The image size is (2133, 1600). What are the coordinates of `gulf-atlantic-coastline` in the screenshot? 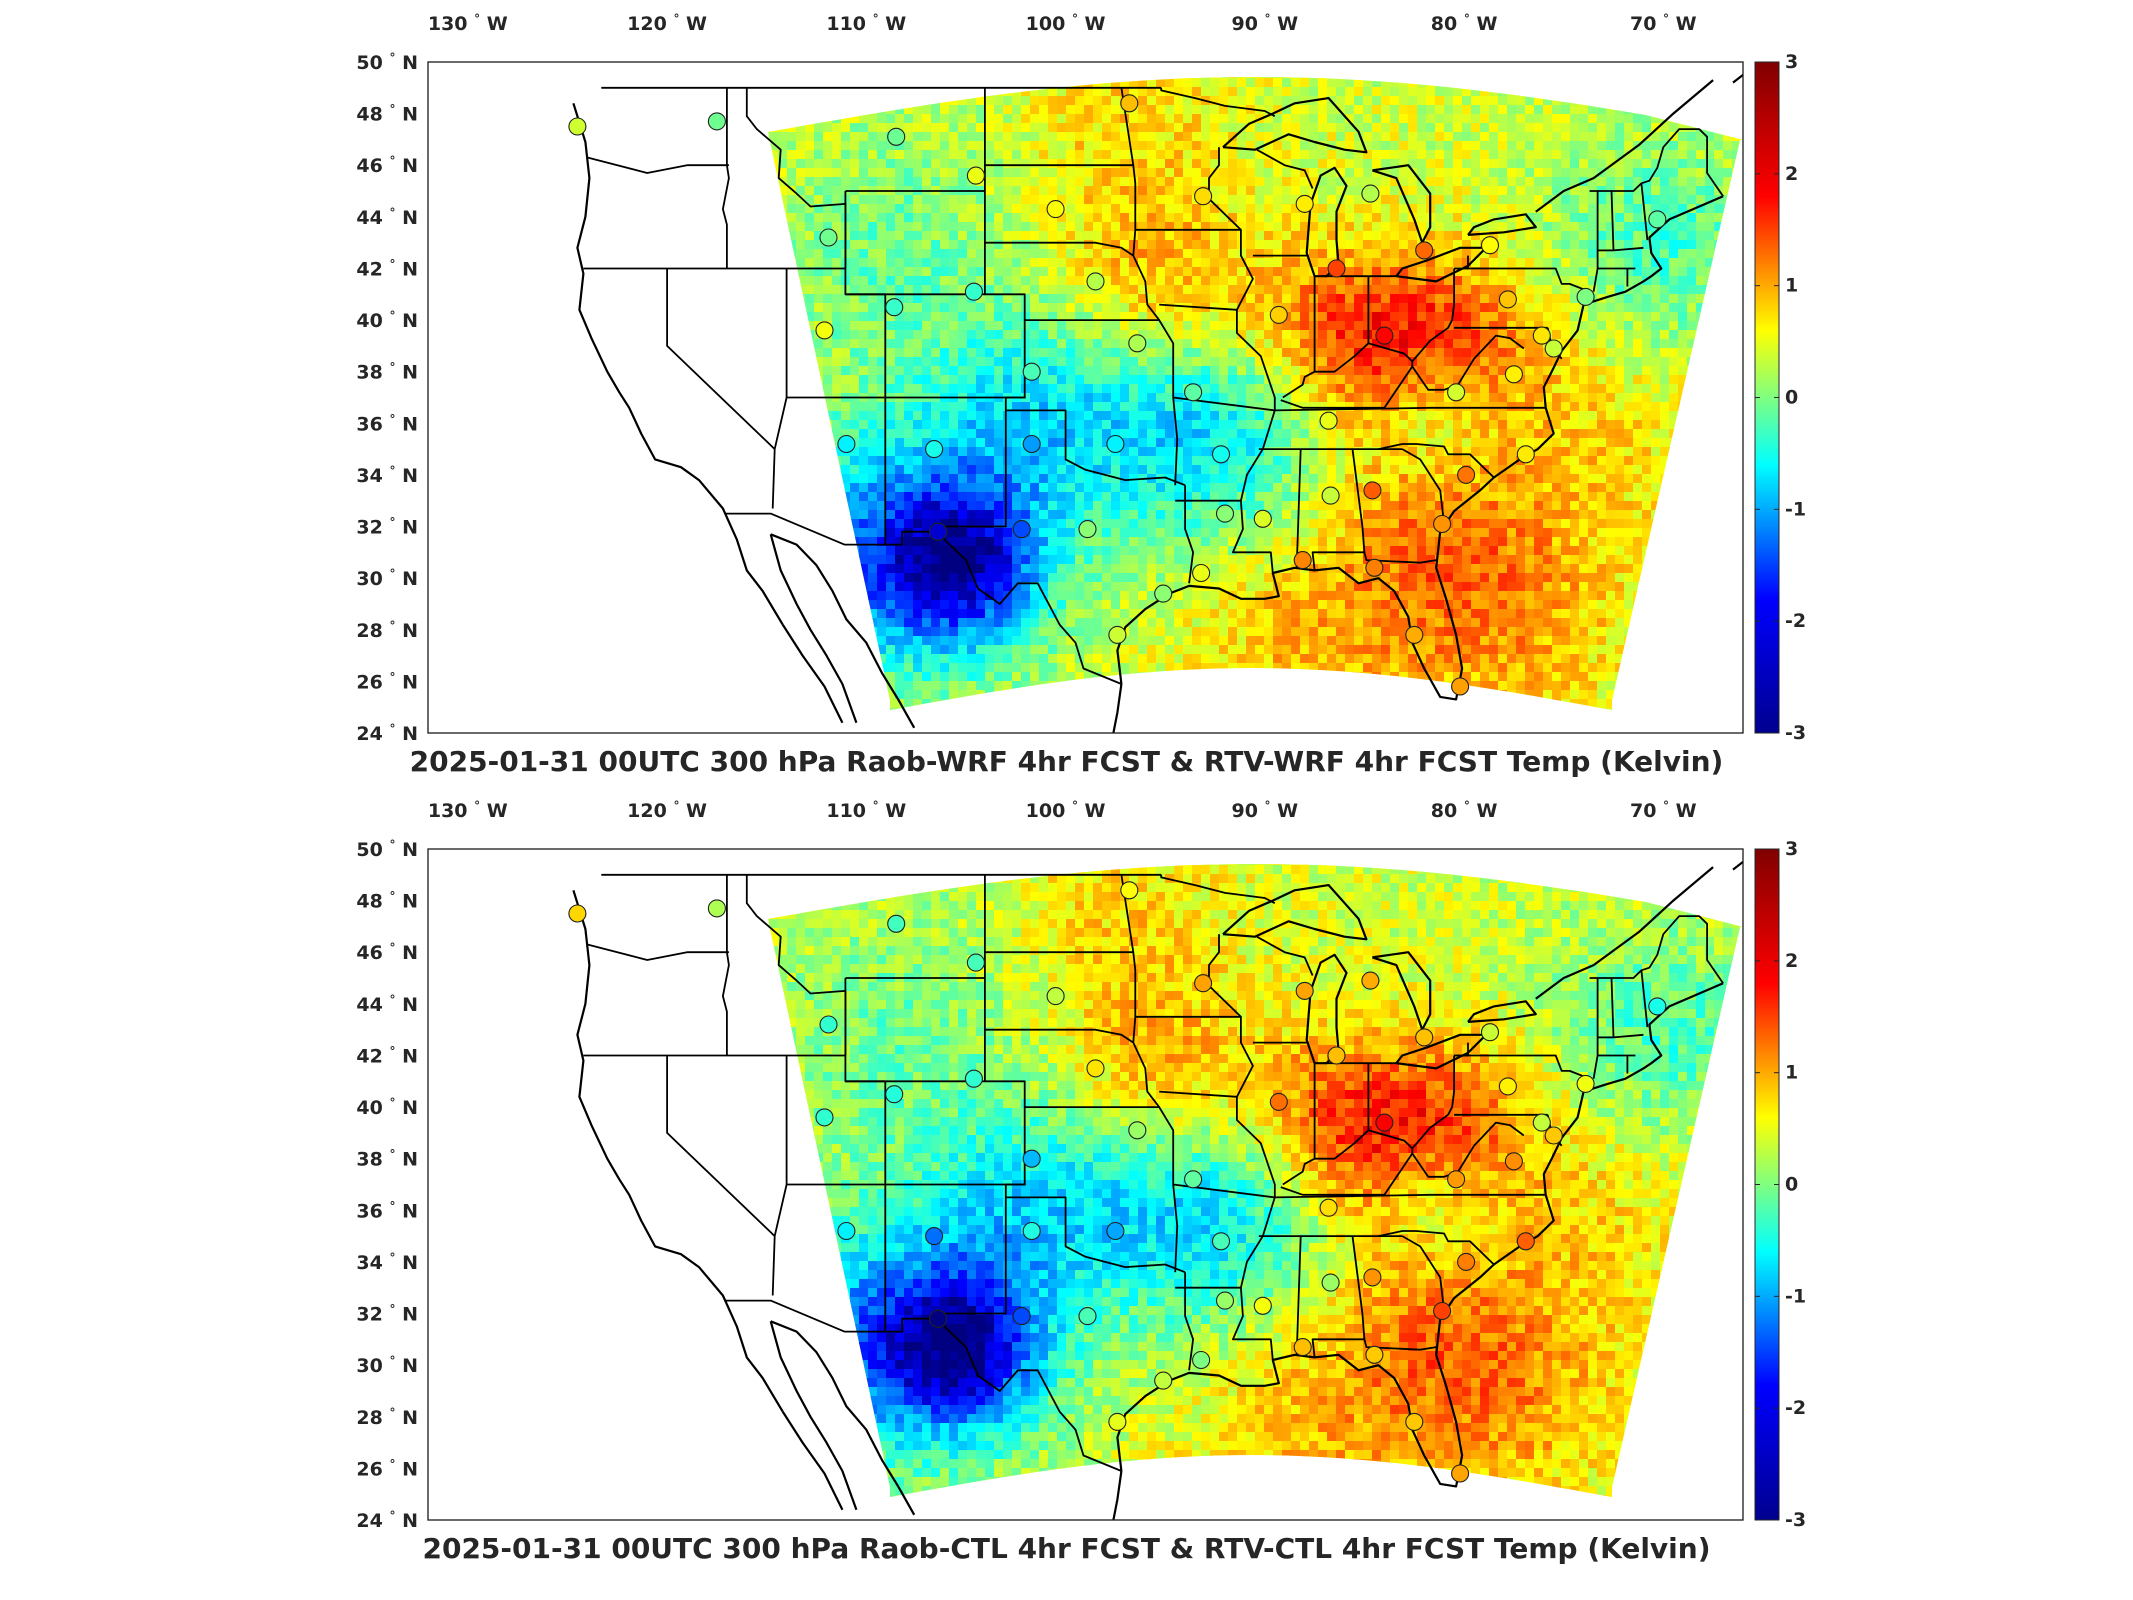 It's located at (1420, 1235).